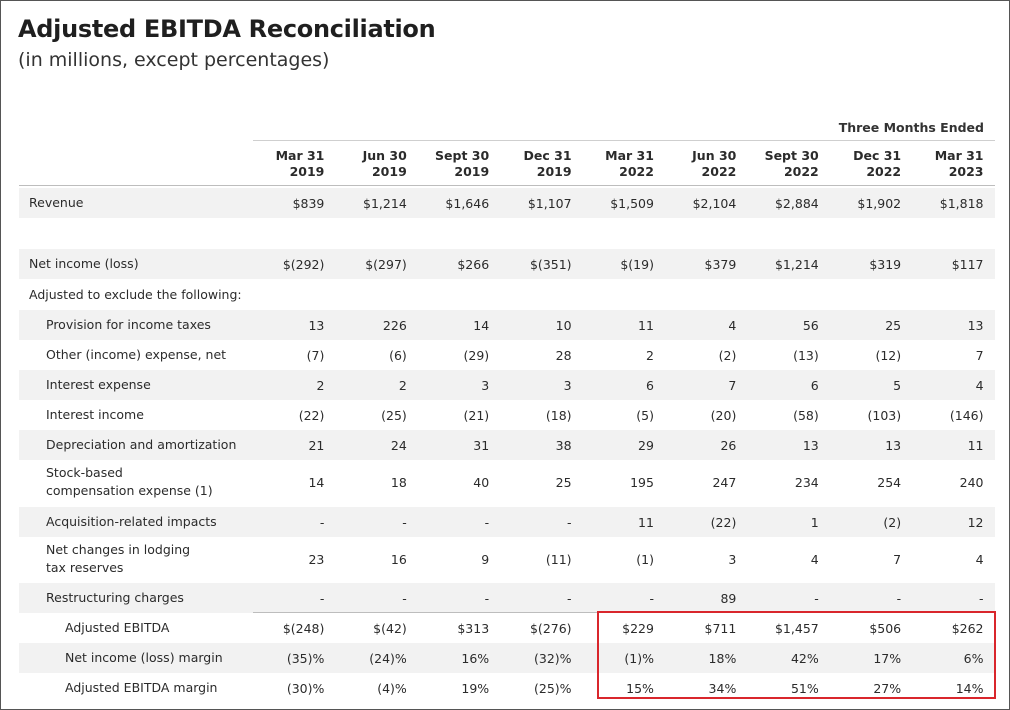 Image resolution: width=1010 pixels, height=710 pixels. Describe the element at coordinates (814, 522) in the screenshot. I see `table-cell: 1` at that location.